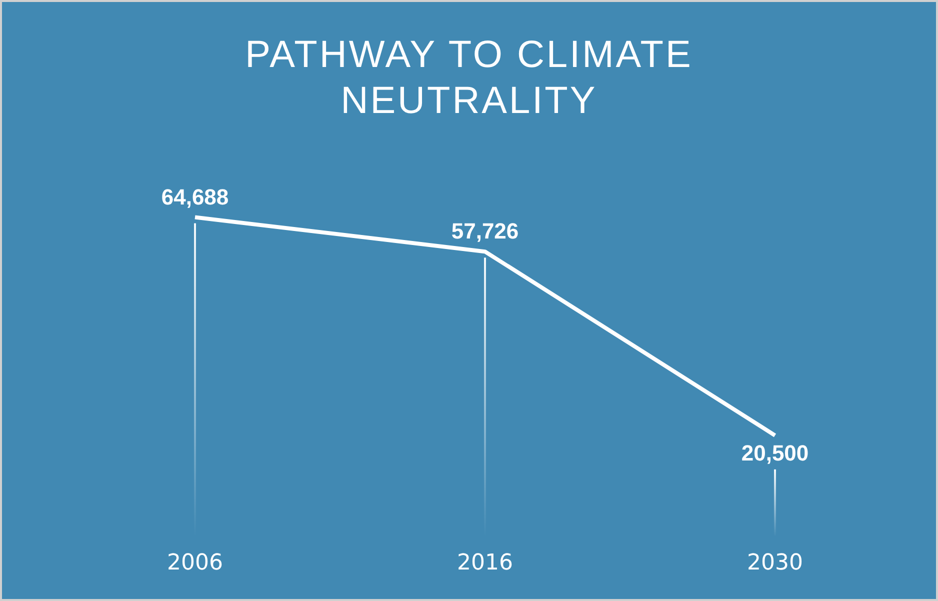  Describe the element at coordinates (775, 563) in the screenshot. I see `x-tick-label: 2030` at that location.